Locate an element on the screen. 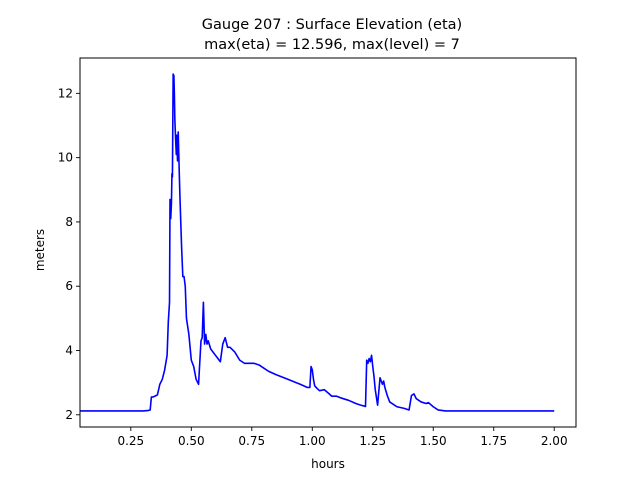 The width and height of the screenshot is (640, 480). y-tick-label: 10 is located at coordinates (65, 158).